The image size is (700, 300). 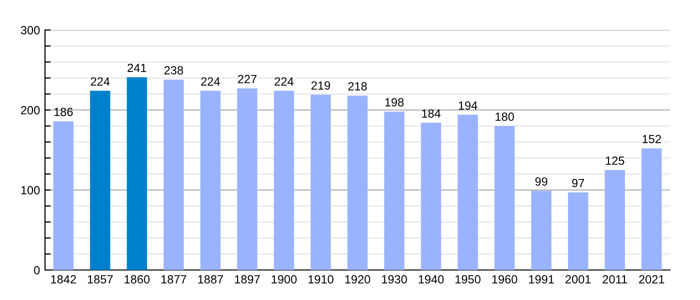 I want to click on x-tick-label: 1877, so click(x=173, y=279).